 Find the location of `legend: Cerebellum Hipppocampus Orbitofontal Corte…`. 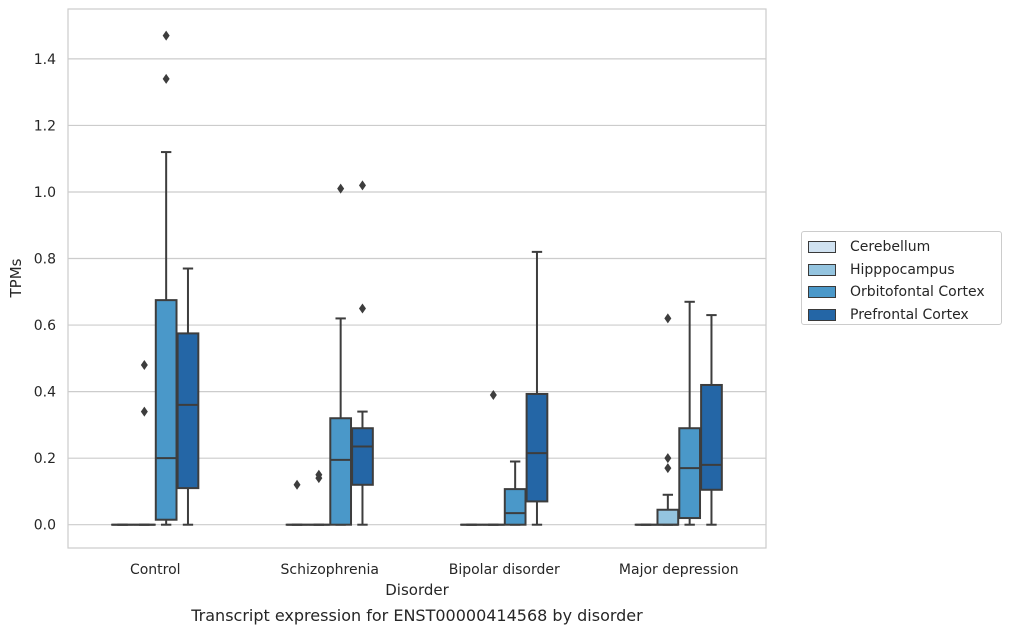

legend: Cerebellum Hipppocampus Orbitofontal Corte… is located at coordinates (901, 278).